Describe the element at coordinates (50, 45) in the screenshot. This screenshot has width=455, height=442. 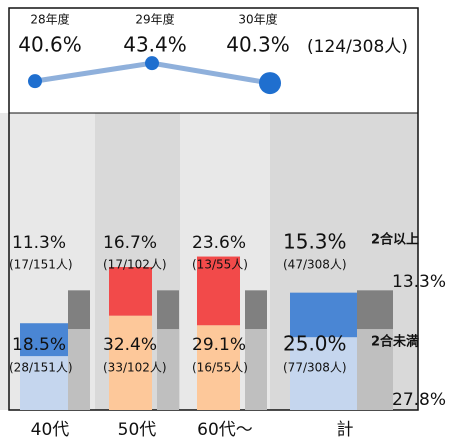
I see `value-label: 40.6%` at that location.